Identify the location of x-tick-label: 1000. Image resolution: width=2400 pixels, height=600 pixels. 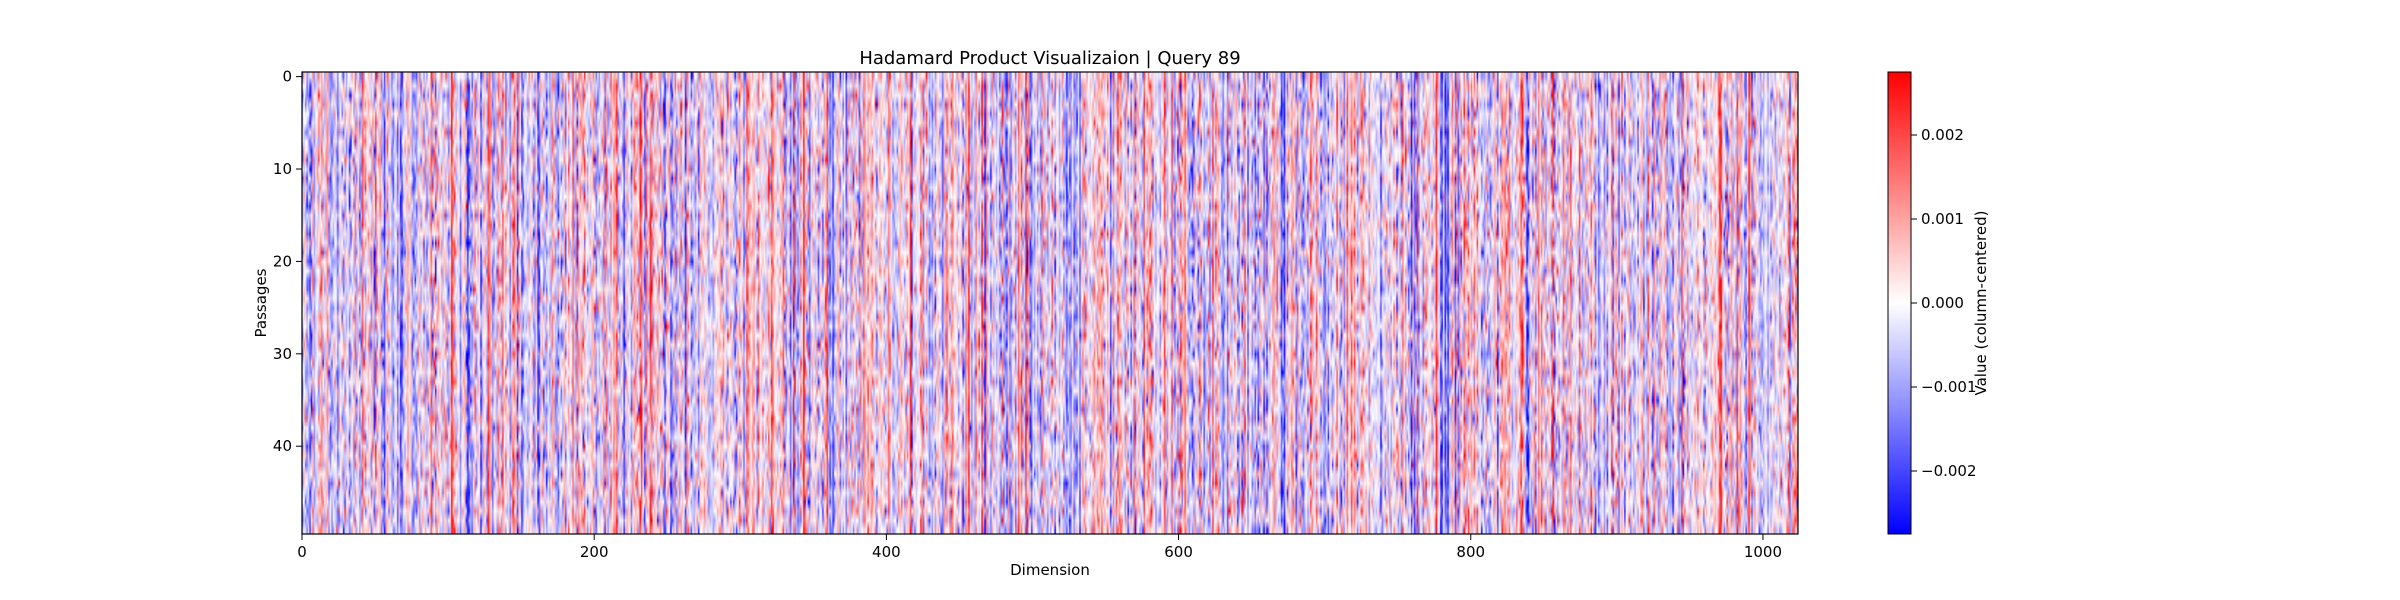
(1763, 552).